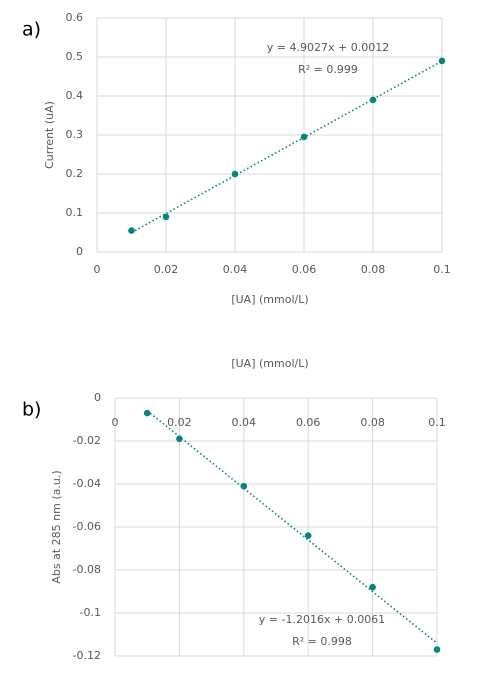  Describe the element at coordinates (75, 212) in the screenshot. I see `y-tick-label: 0.1` at that location.